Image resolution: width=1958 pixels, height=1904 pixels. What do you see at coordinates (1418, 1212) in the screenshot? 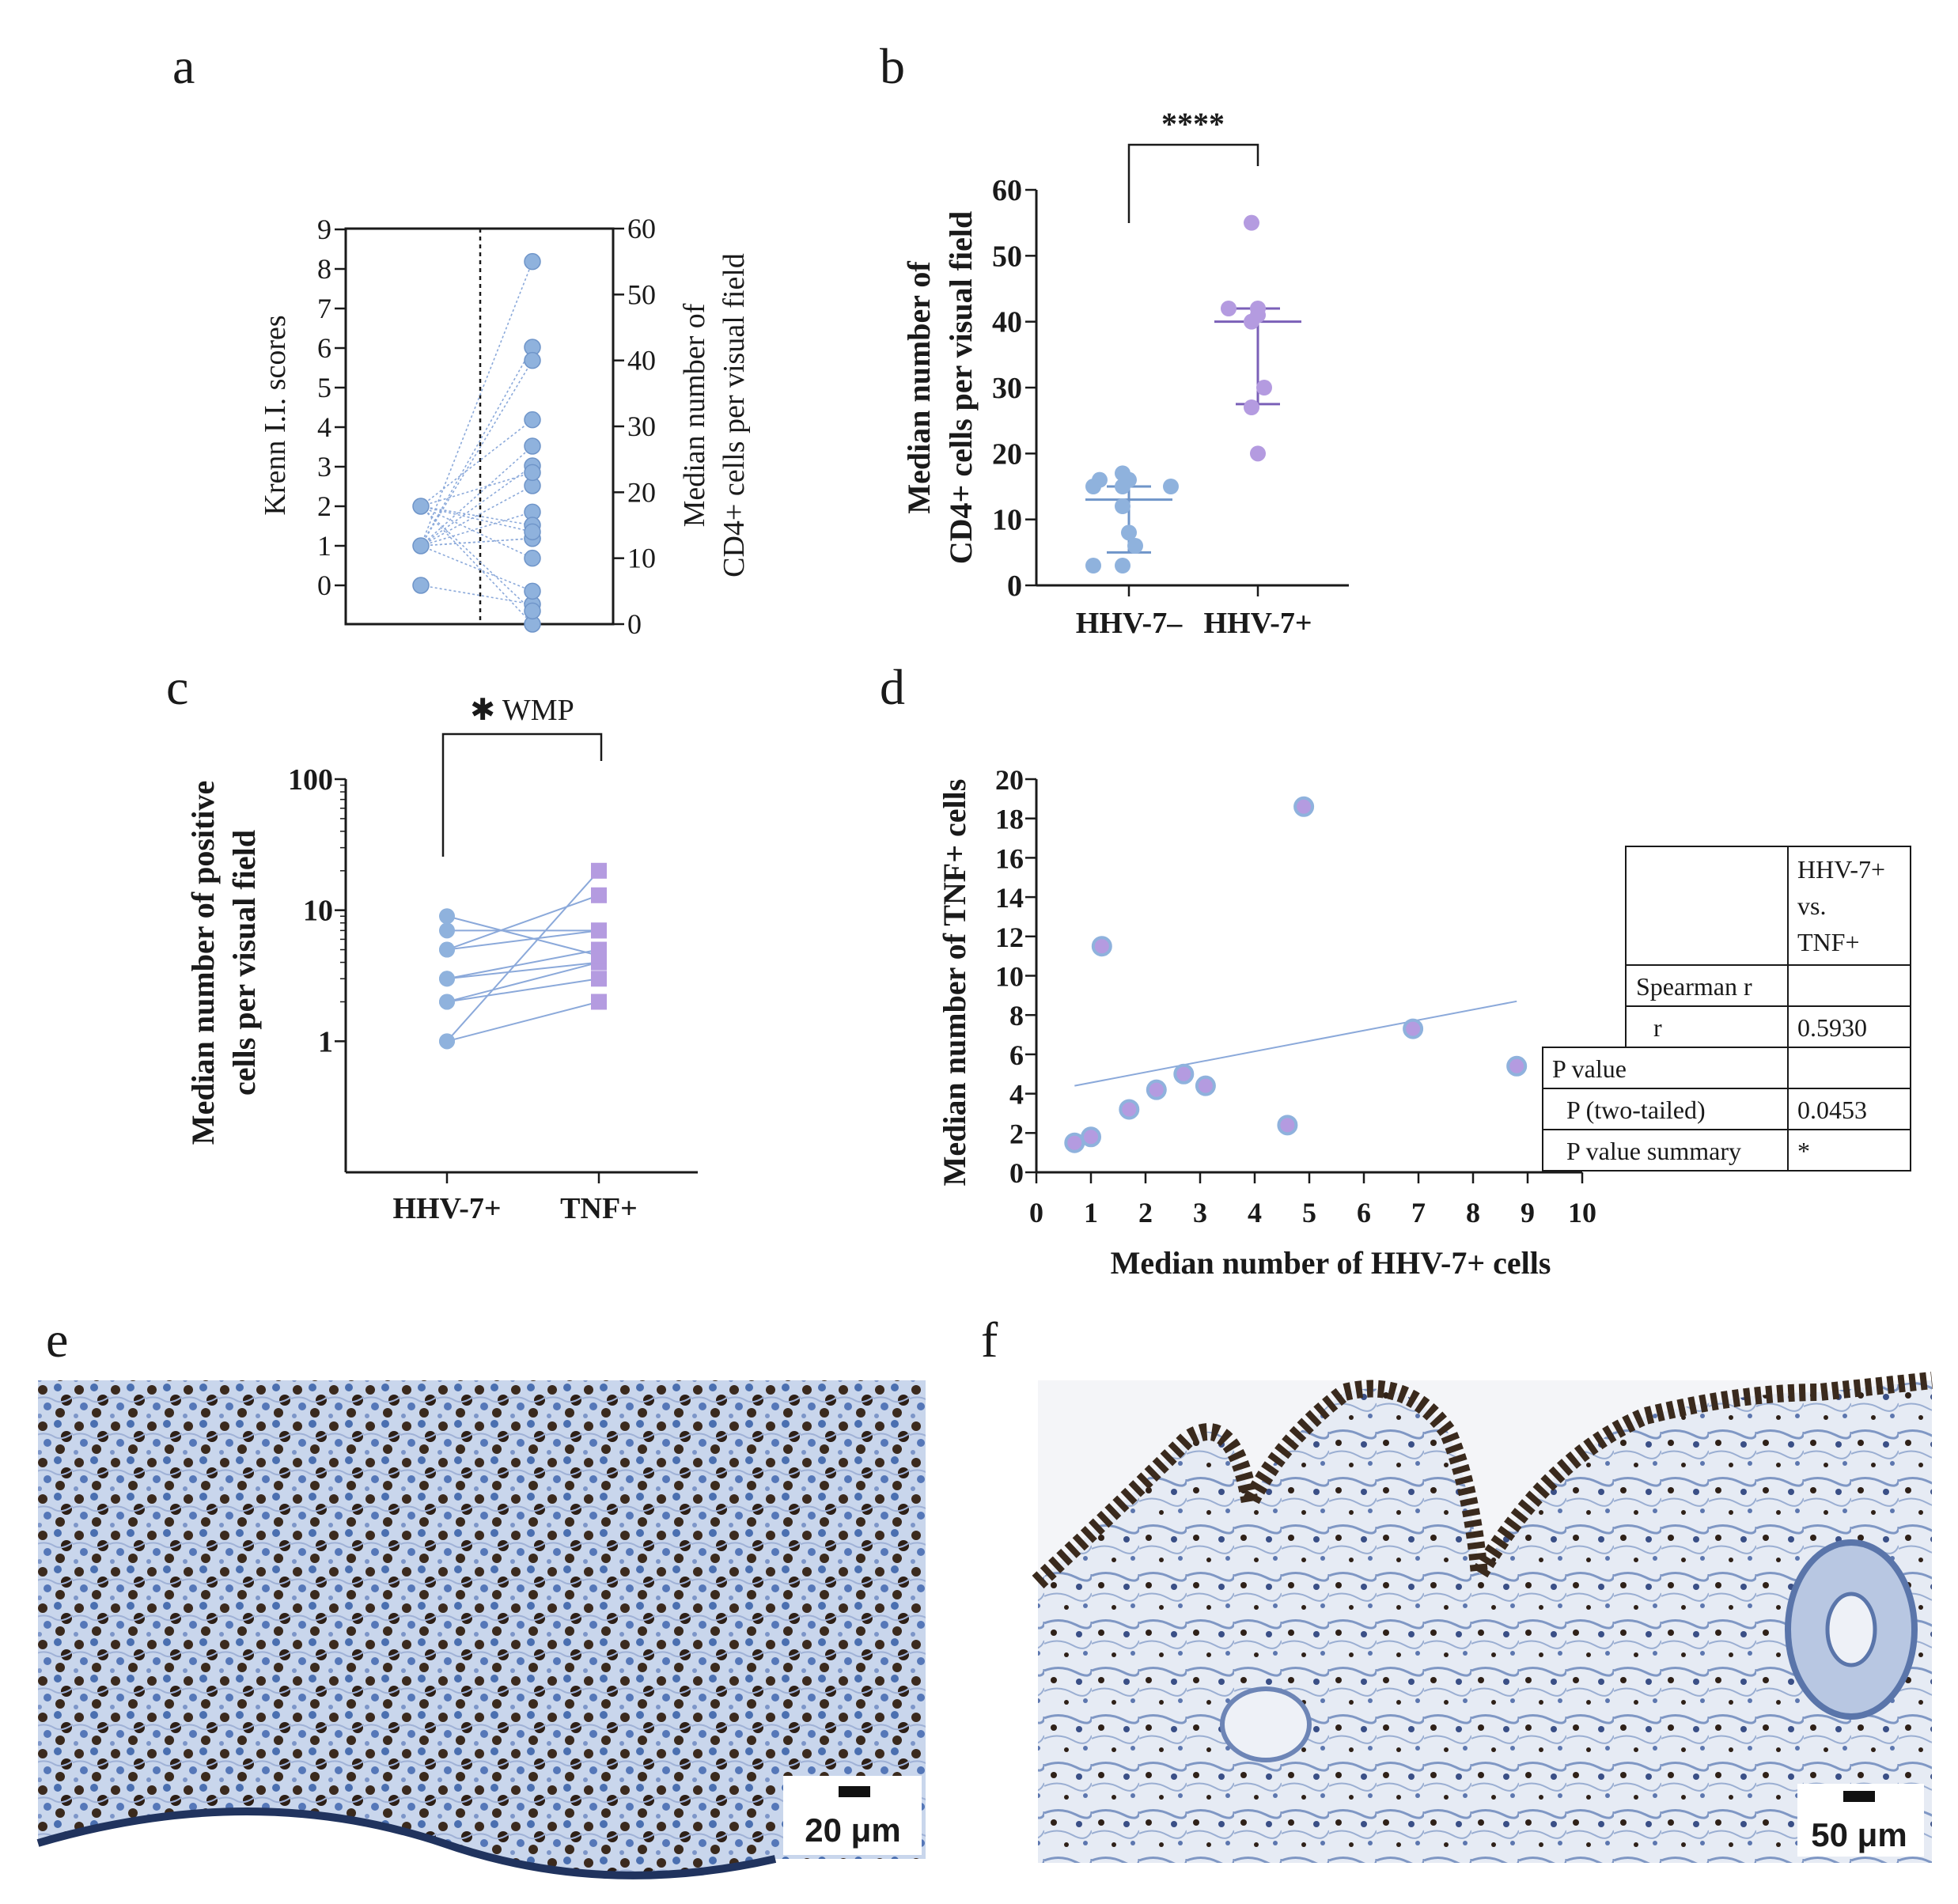
I see `panel-d-x-tick-label: 7` at bounding box center [1418, 1212].